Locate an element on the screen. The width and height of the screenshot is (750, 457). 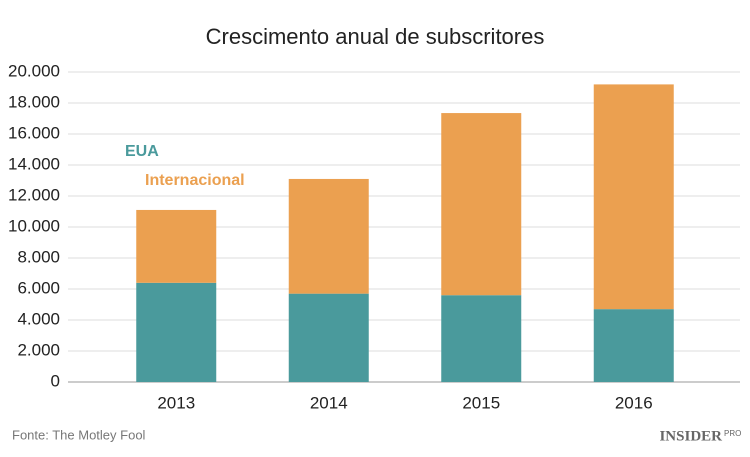
logo: INSIDER is located at coordinates (690, 436).